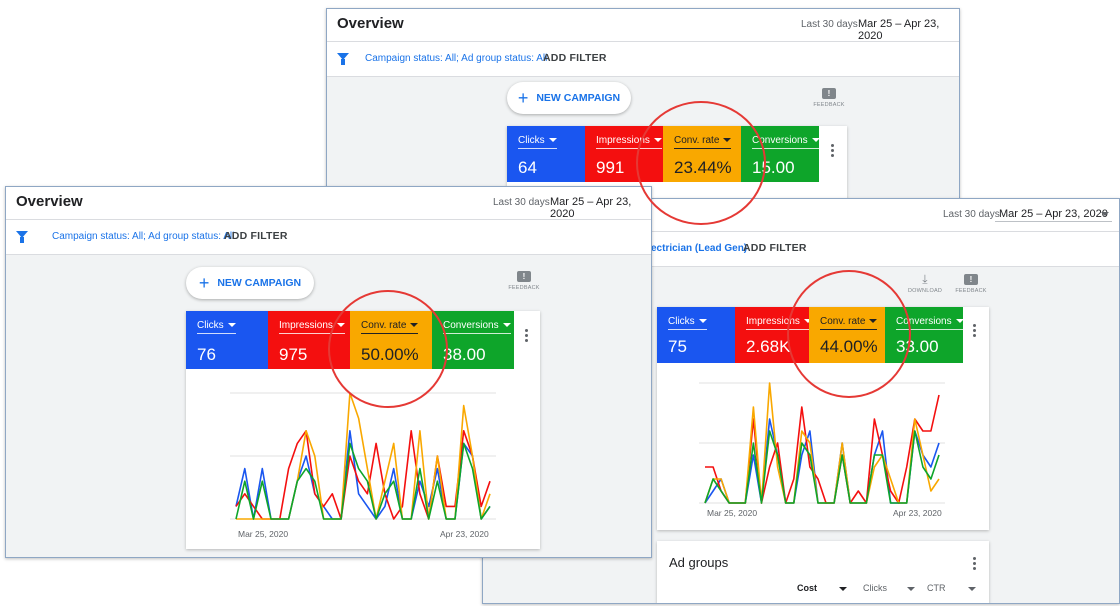  Describe the element at coordinates (677, 346) in the screenshot. I see `metric-value-clicks: 75` at that location.